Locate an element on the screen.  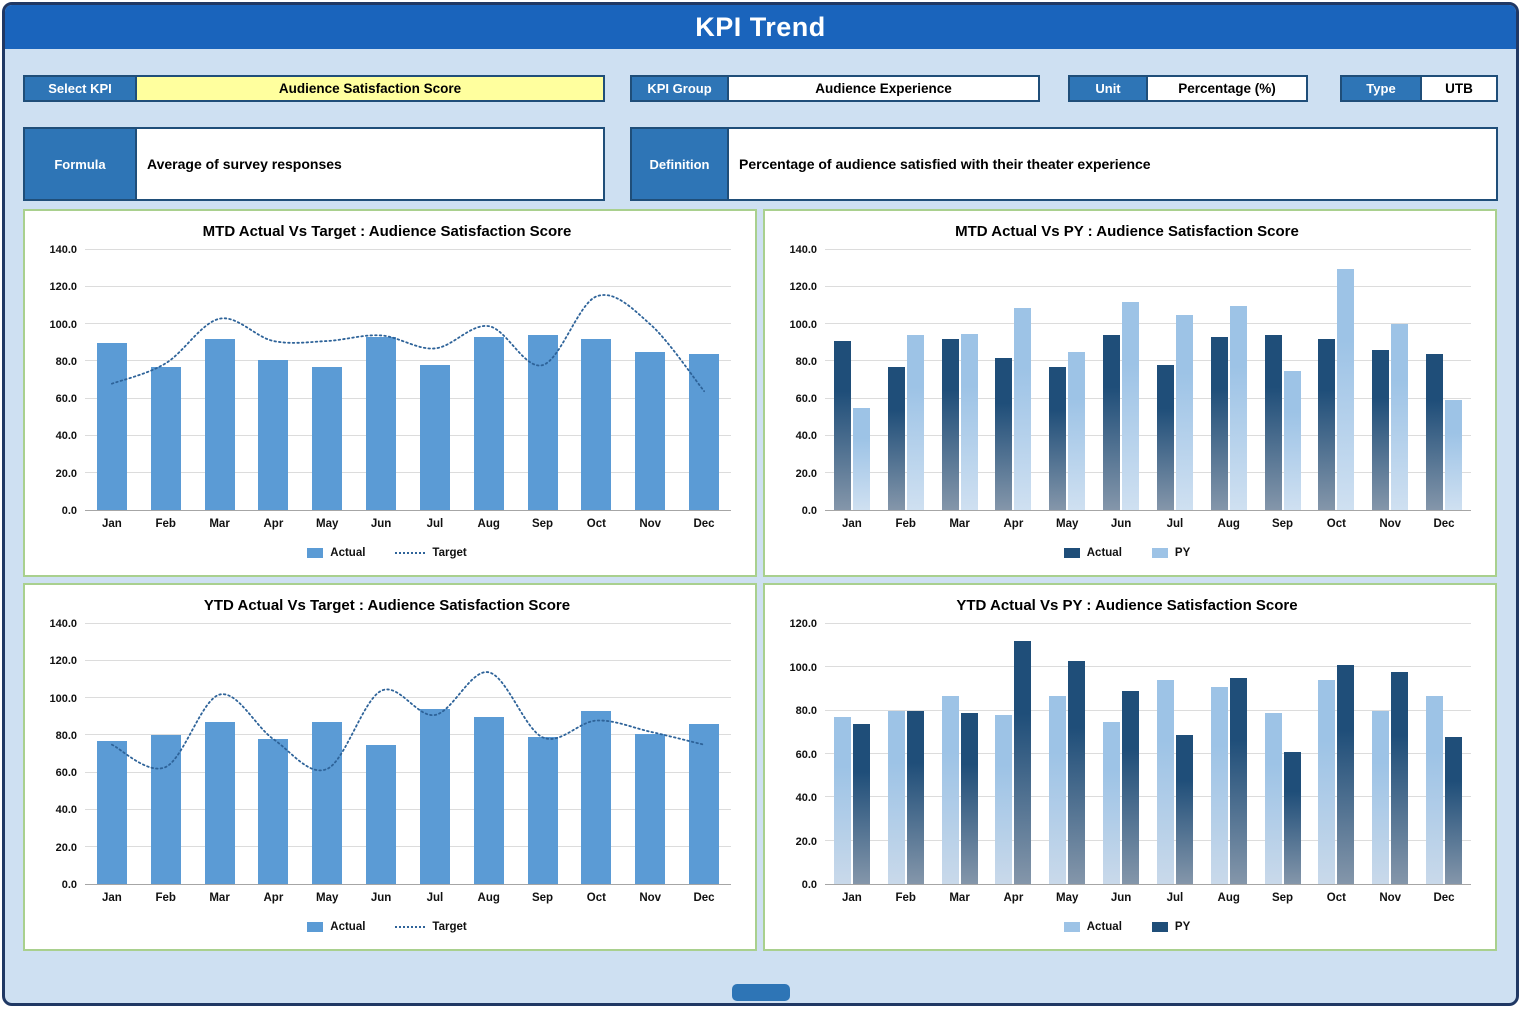
y-tick-label: 60.0 is located at coordinates (806, 754).